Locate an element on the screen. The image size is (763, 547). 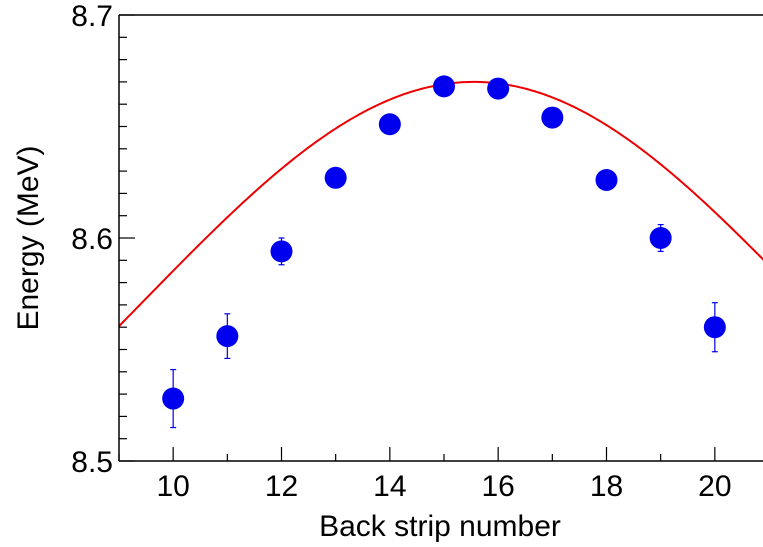
y-tick-label: 8.6 is located at coordinates (92, 239).